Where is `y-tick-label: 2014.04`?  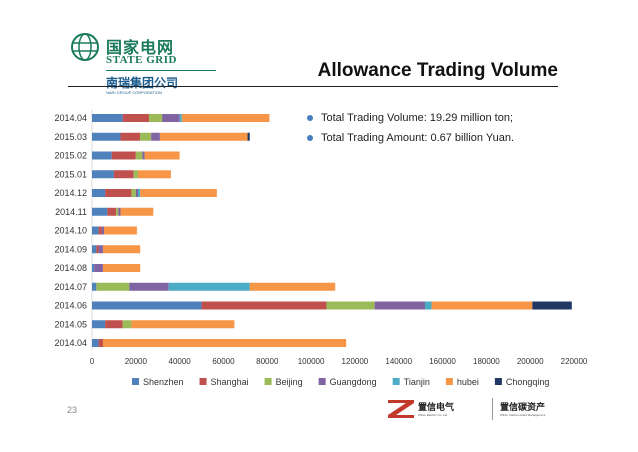 y-tick-label: 2014.04 is located at coordinates (70, 343).